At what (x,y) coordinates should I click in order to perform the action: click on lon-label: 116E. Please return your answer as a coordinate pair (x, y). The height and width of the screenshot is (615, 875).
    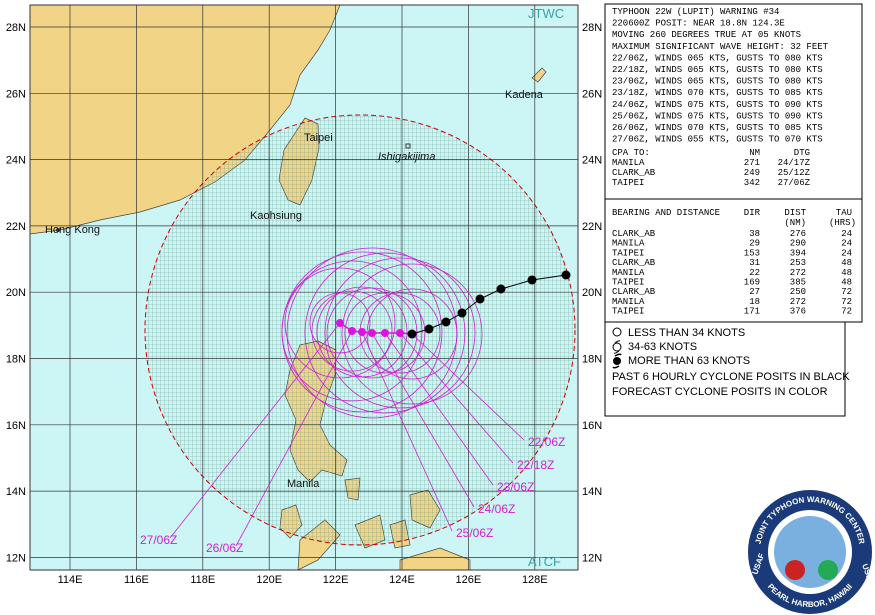
    Looking at the image, I should click on (136, 580).